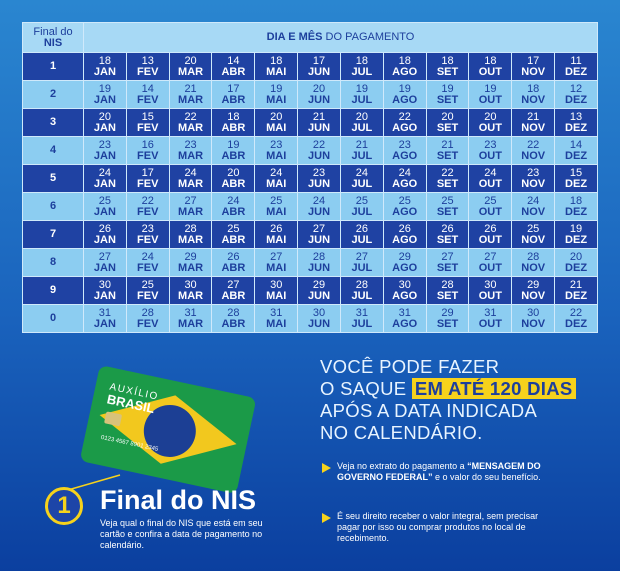  I want to click on date-cell: 20 ABR, so click(233, 178).